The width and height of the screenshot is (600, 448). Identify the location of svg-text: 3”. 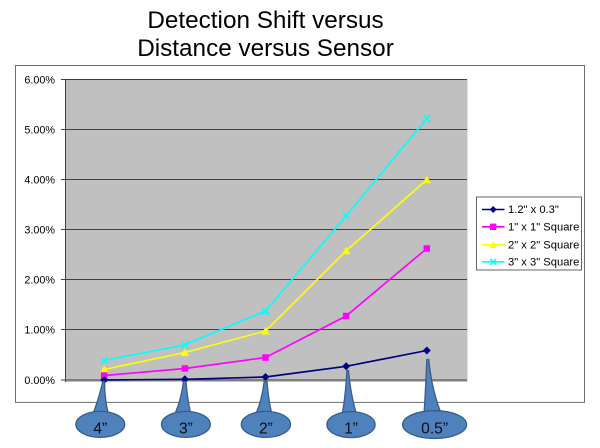
(186, 428).